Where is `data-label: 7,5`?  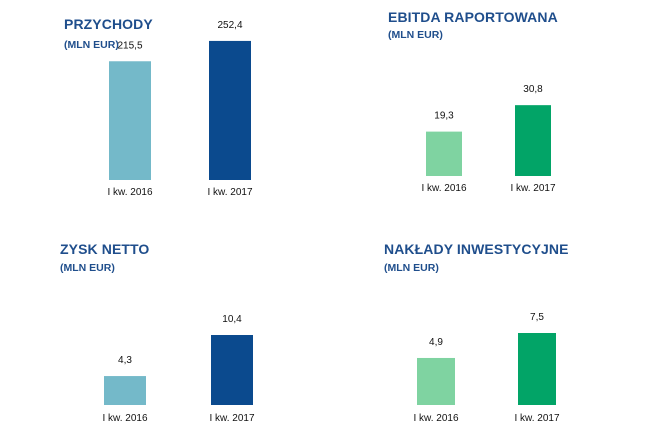
data-label: 7,5 is located at coordinates (537, 317).